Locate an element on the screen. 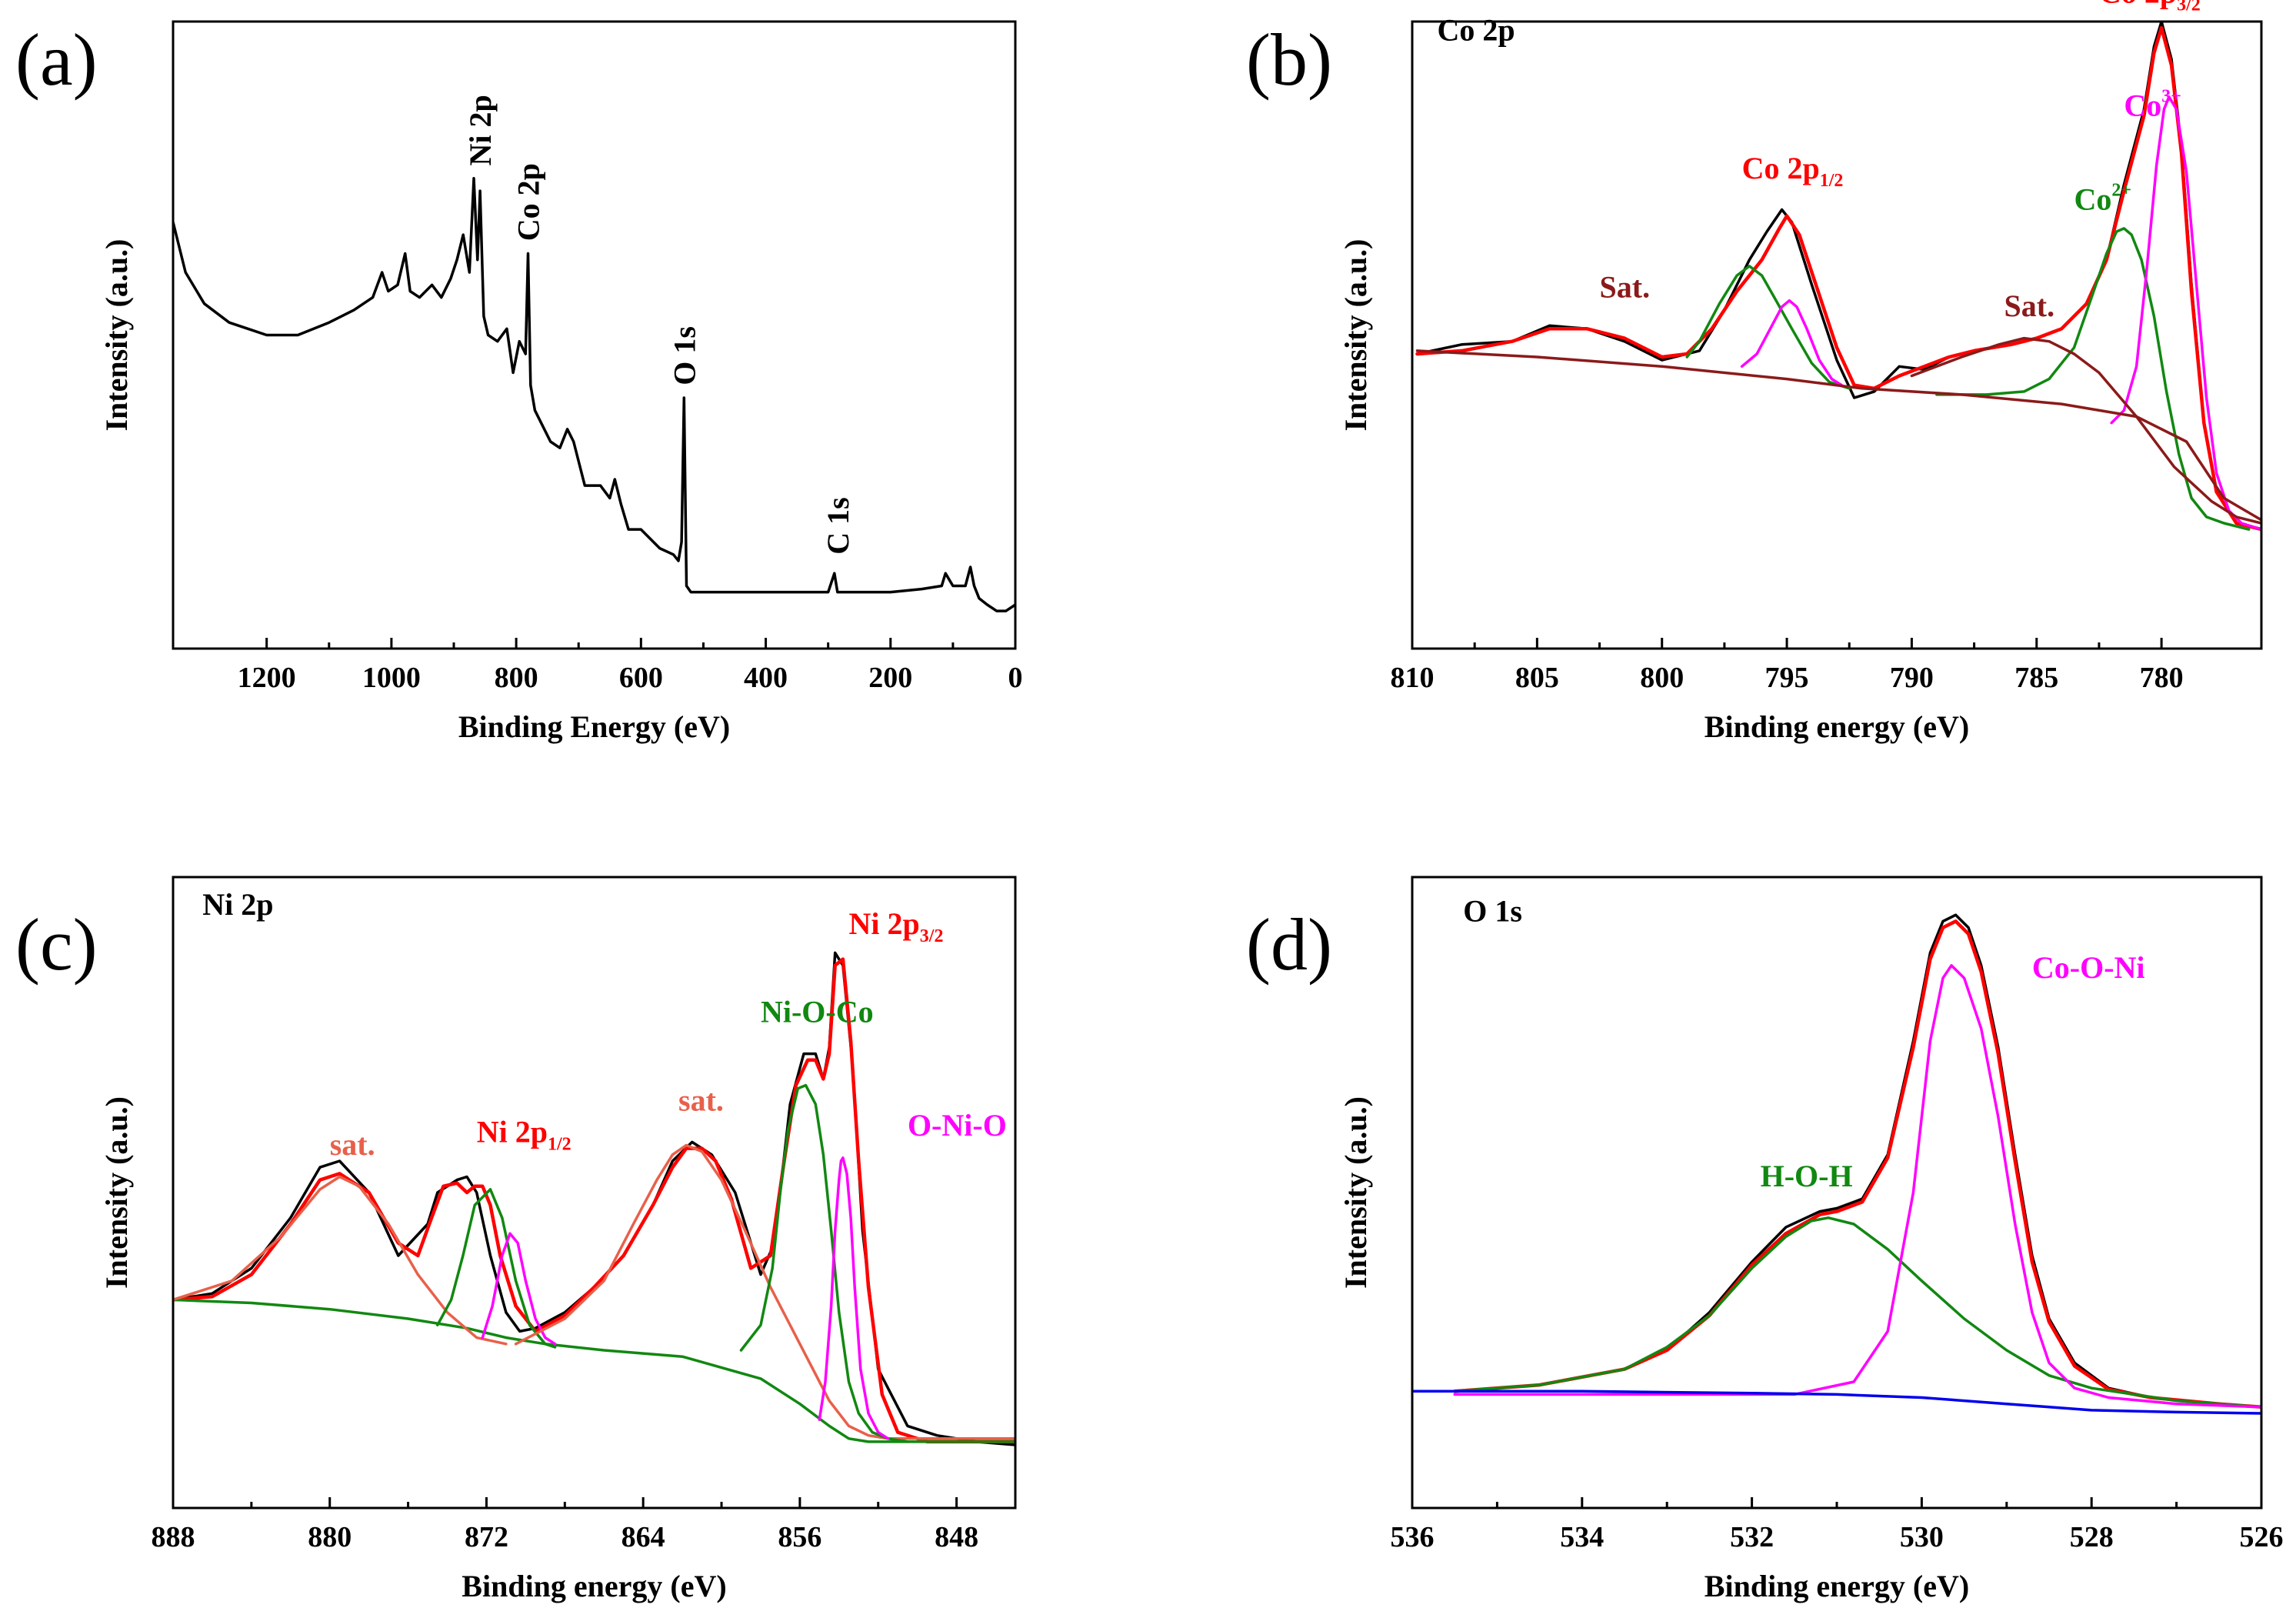 This screenshot has height=1618, width=2296. x-axis-label: Binding Energy (eV) is located at coordinates (594, 726).